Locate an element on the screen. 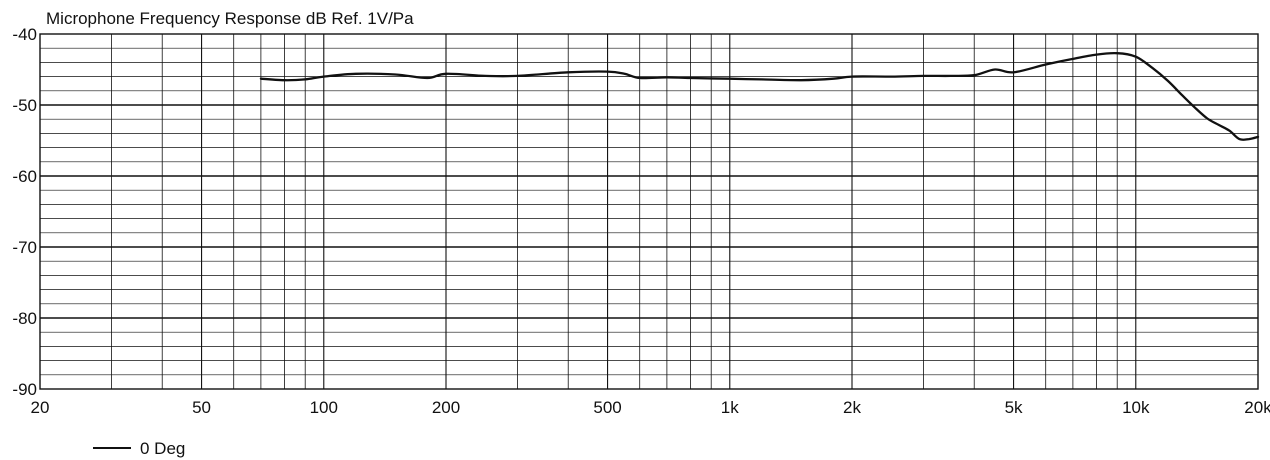  y-tick-label: -50 is located at coordinates (24, 105).